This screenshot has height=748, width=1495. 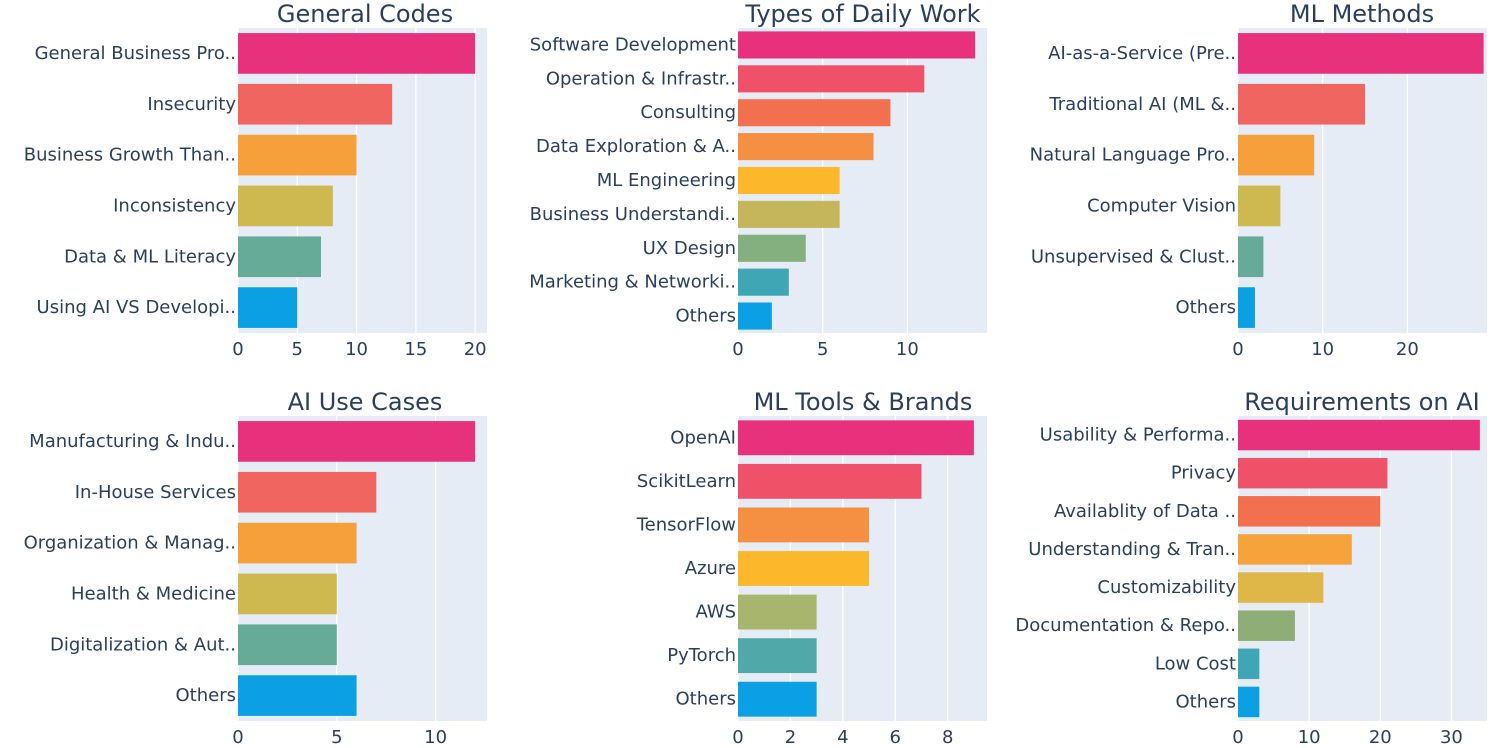 What do you see at coordinates (155, 492) in the screenshot?
I see `category-label: In-House Services` at bounding box center [155, 492].